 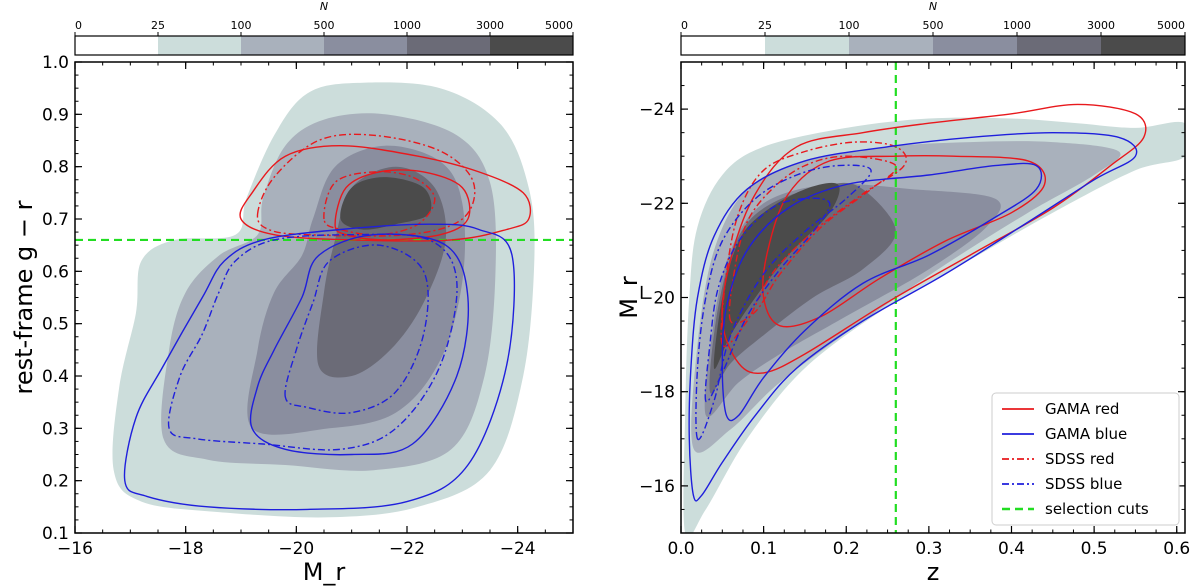 What do you see at coordinates (1176, 549) in the screenshot?
I see `x-tick-label: 0.6` at bounding box center [1176, 549].